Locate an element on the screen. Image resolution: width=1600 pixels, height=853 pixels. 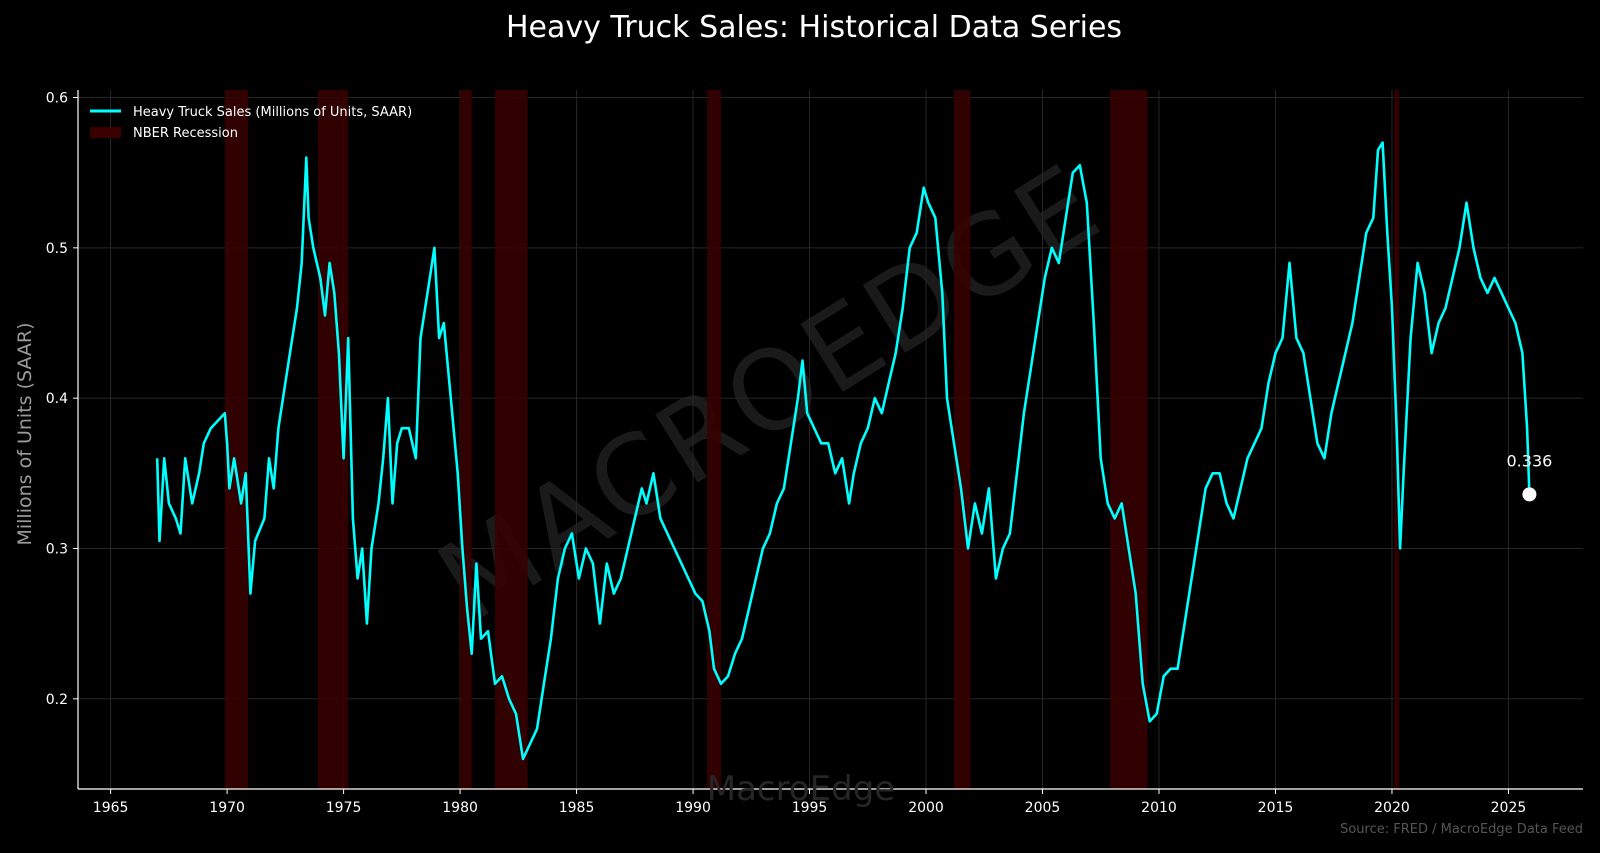
last-value-label: 0.336 is located at coordinates (1530, 460).